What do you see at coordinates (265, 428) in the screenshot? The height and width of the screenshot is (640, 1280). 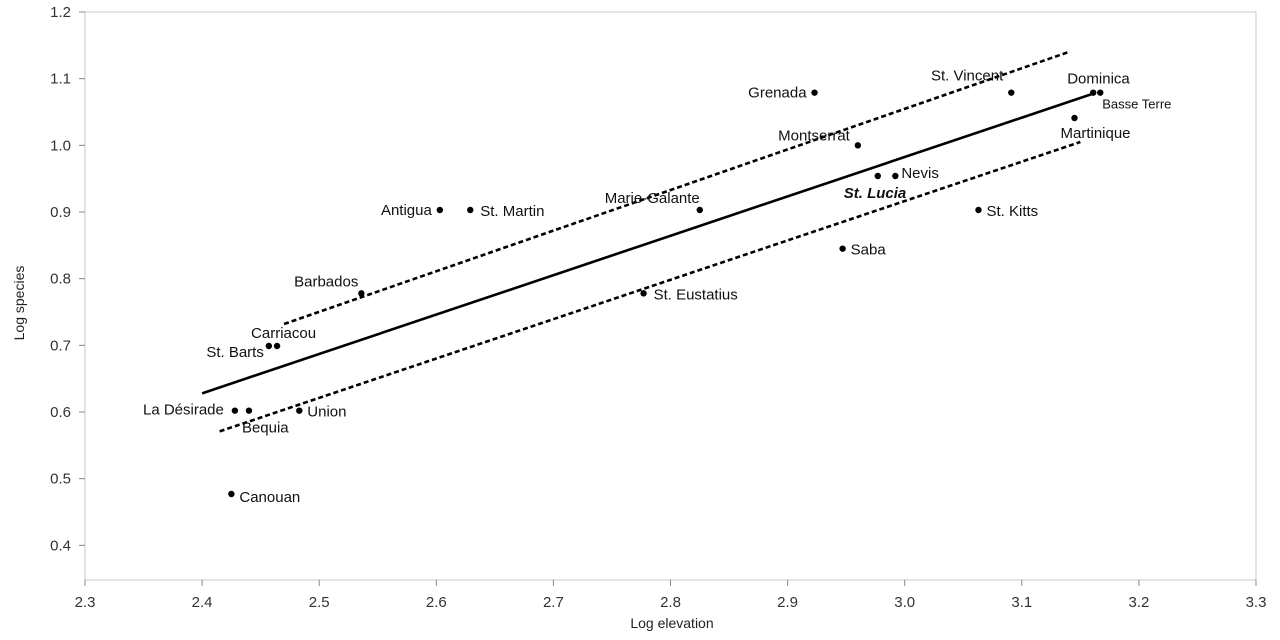 I see `label-bequia: Bequia` at bounding box center [265, 428].